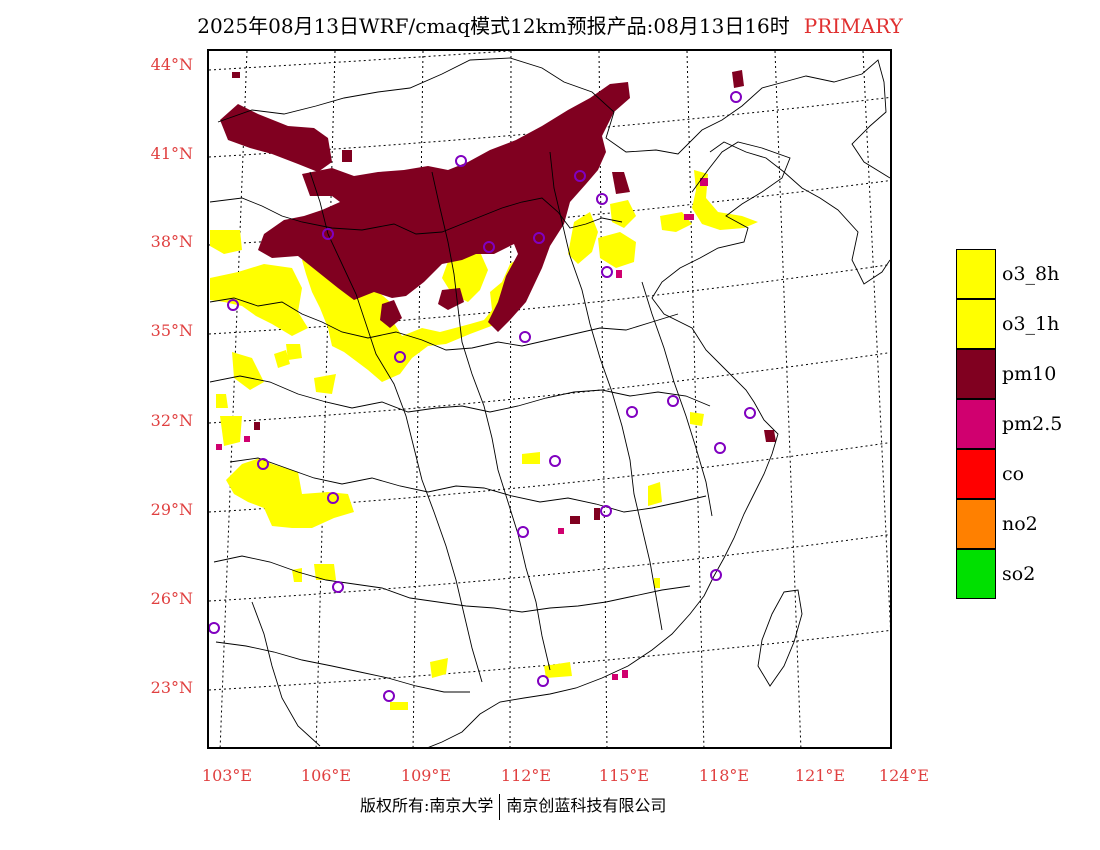  What do you see at coordinates (780, 638) in the screenshot?
I see `taiwan-outline` at bounding box center [780, 638].